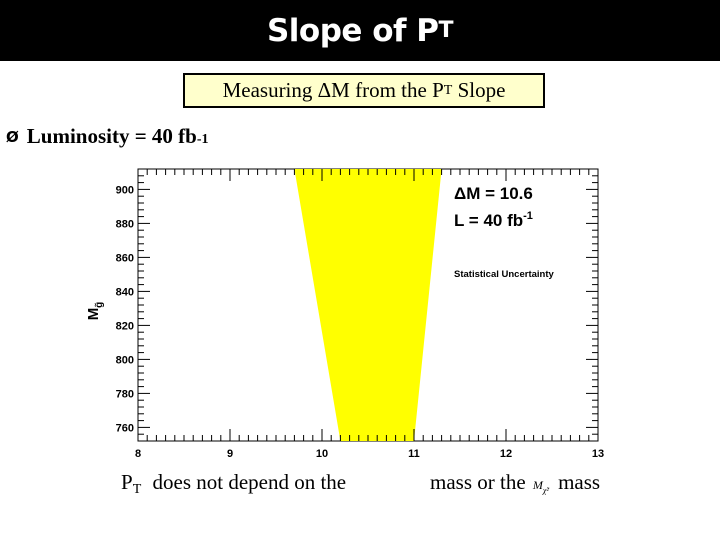  I want to click on y-axis-label-sub: g̃, so click(99, 305).